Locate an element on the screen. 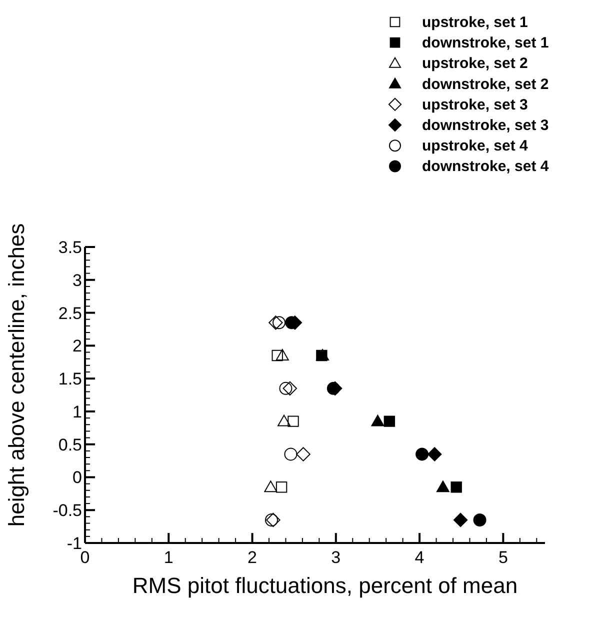  legend-label: upstroke, set 3 is located at coordinates (475, 105).